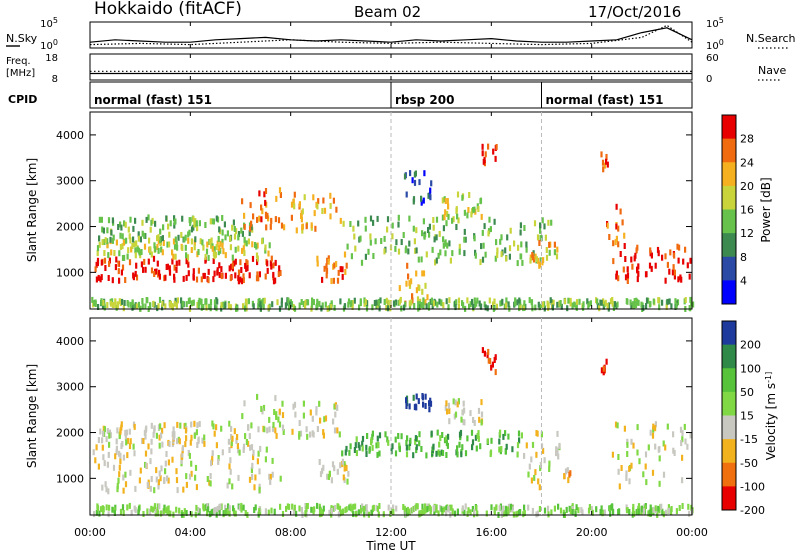 The image size is (800, 554). What do you see at coordinates (70, 433) in the screenshot?
I see `y-tick-label: 2000` at bounding box center [70, 433].